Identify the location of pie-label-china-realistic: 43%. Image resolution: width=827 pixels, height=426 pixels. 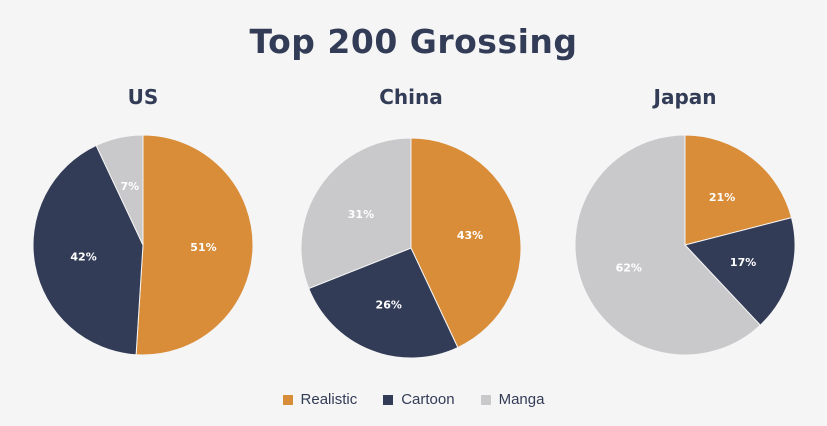
(470, 235).